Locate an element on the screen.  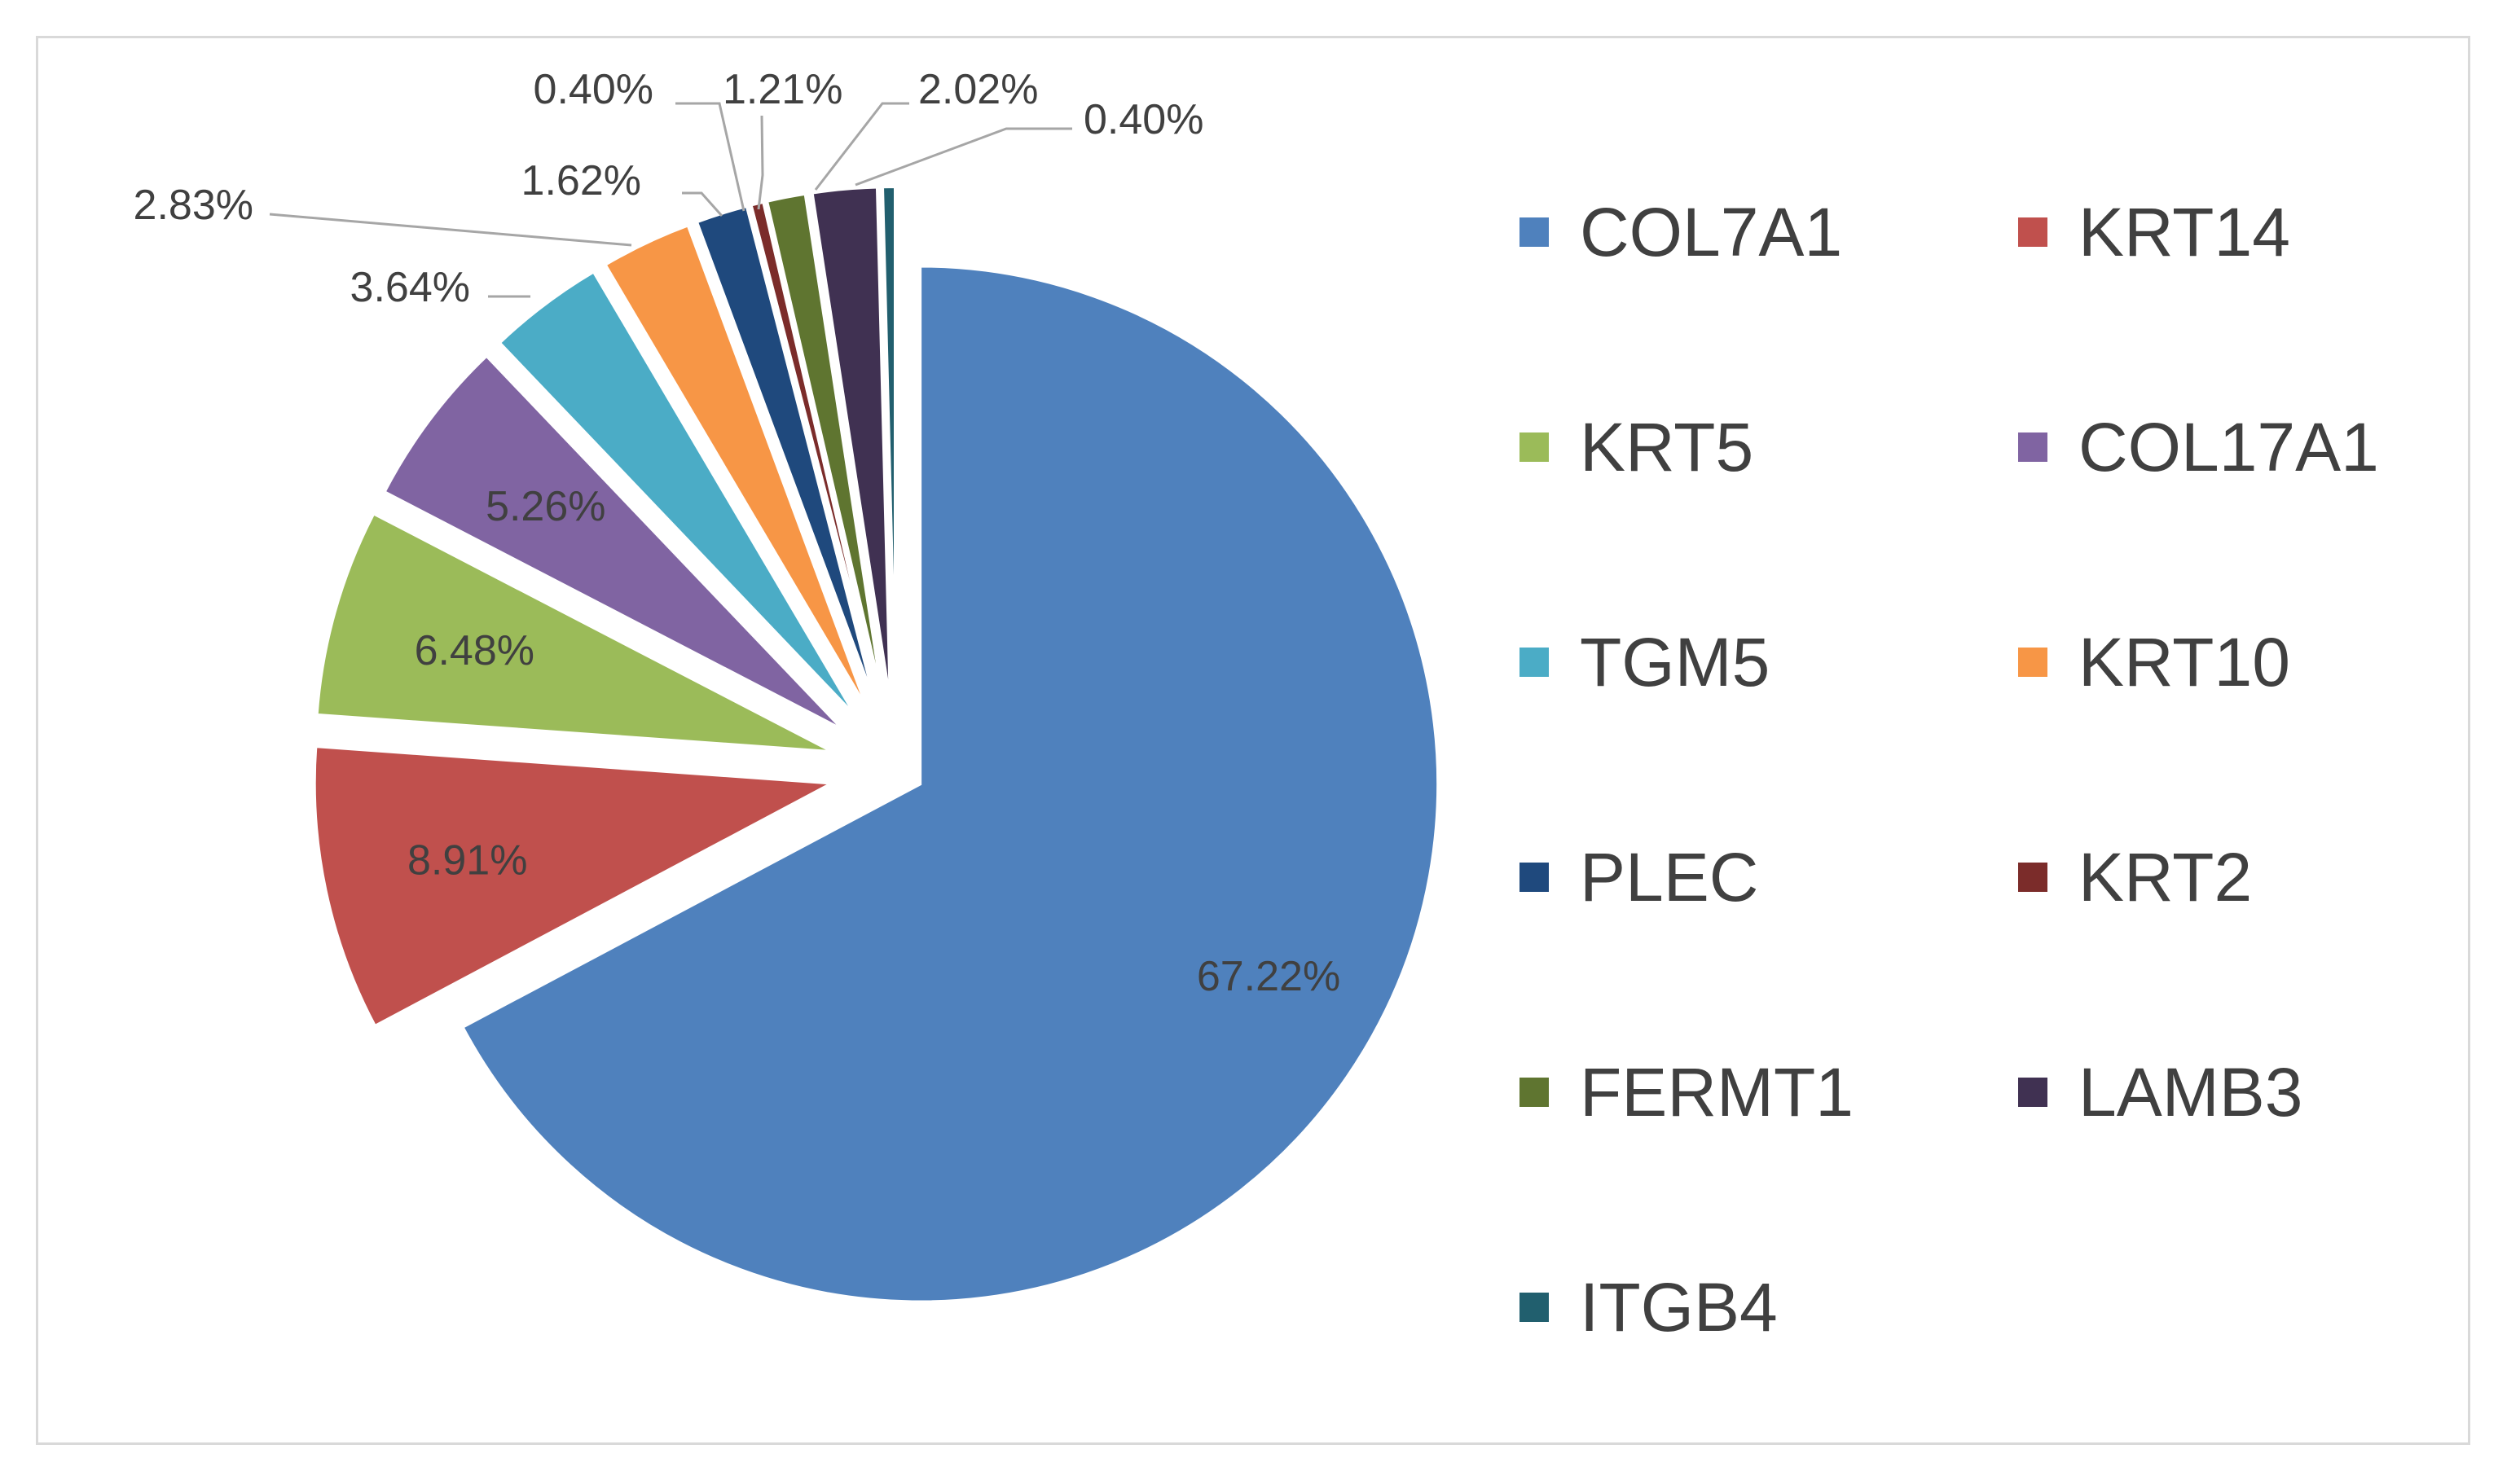
leader-line-krt10 is located at coordinates (450, 230).